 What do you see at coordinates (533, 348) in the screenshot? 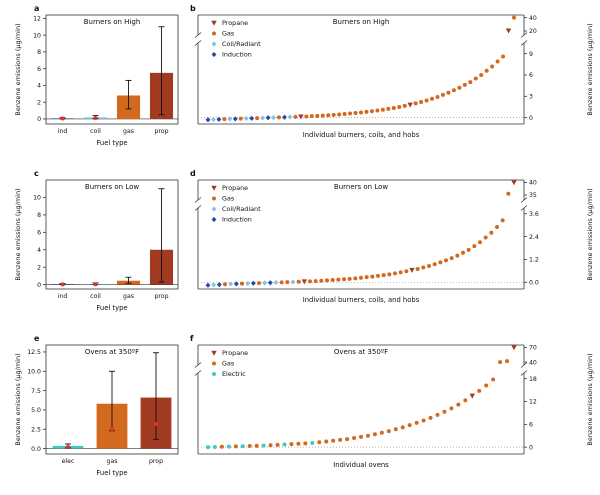
I see `y-tick-label: 70` at bounding box center [533, 348].